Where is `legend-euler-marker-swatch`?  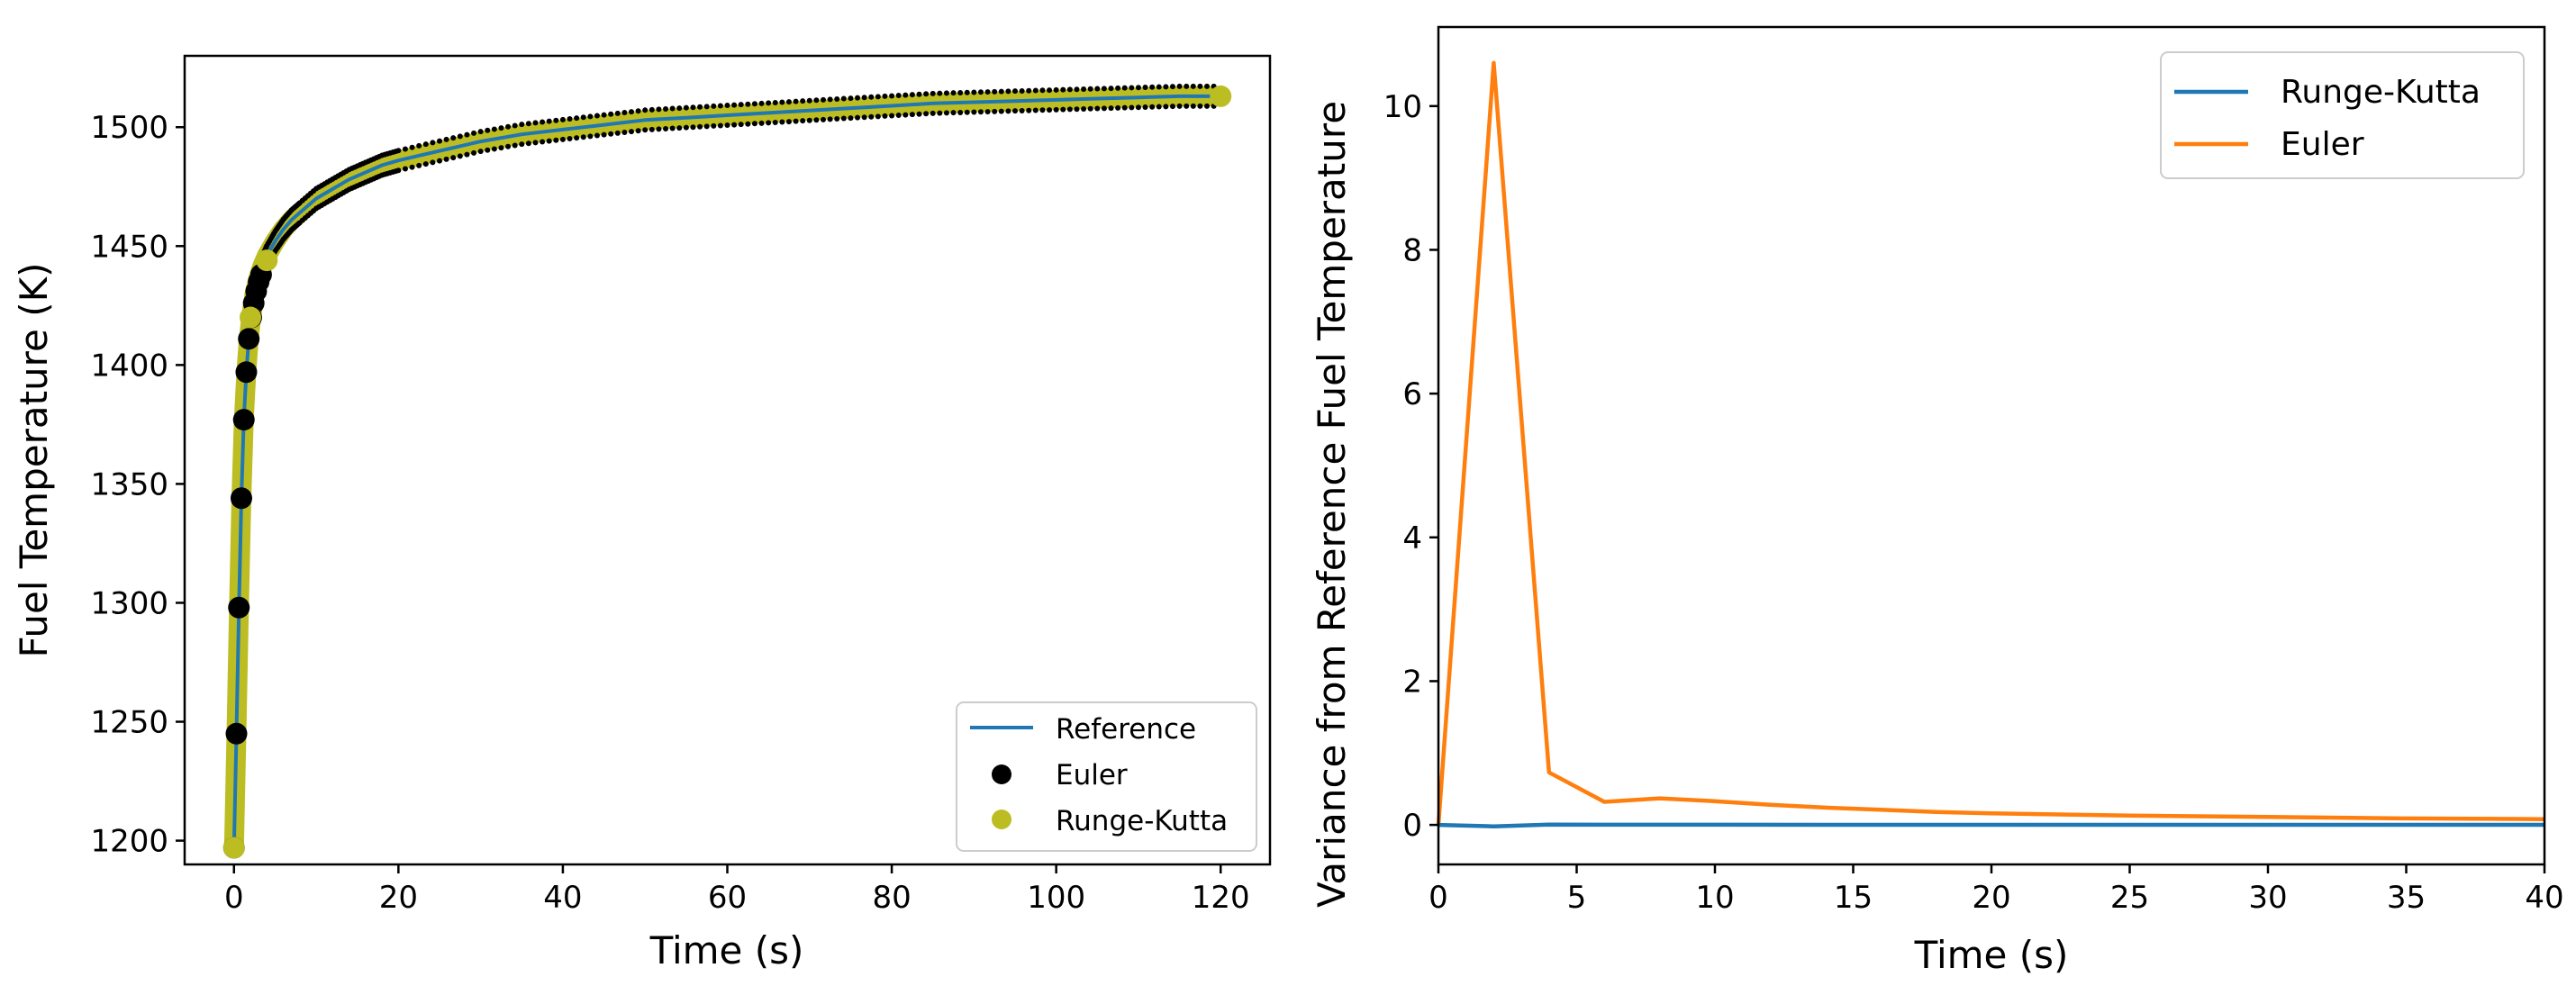
legend-euler-marker-swatch is located at coordinates (1001, 774).